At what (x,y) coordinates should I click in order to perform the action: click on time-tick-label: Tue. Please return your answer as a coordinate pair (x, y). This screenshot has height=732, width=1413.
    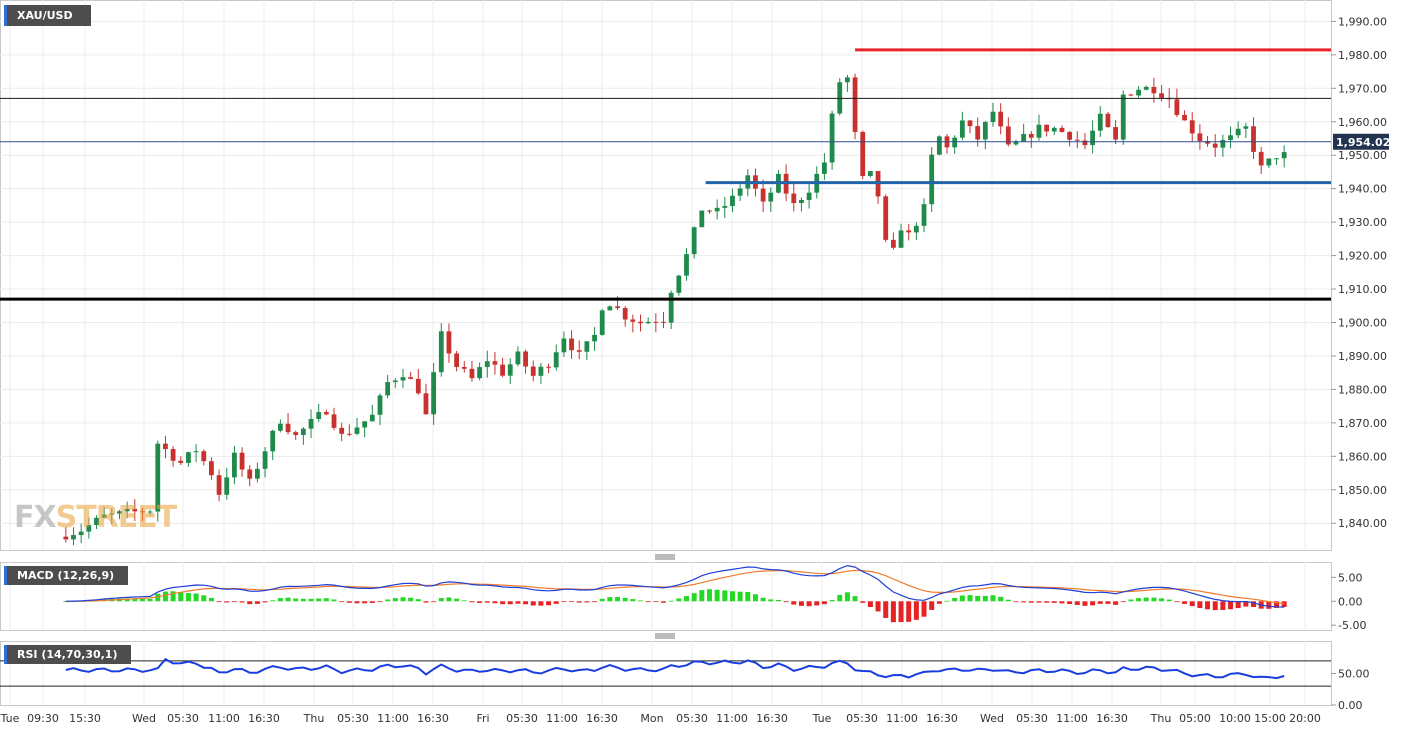
    Looking at the image, I should click on (822, 718).